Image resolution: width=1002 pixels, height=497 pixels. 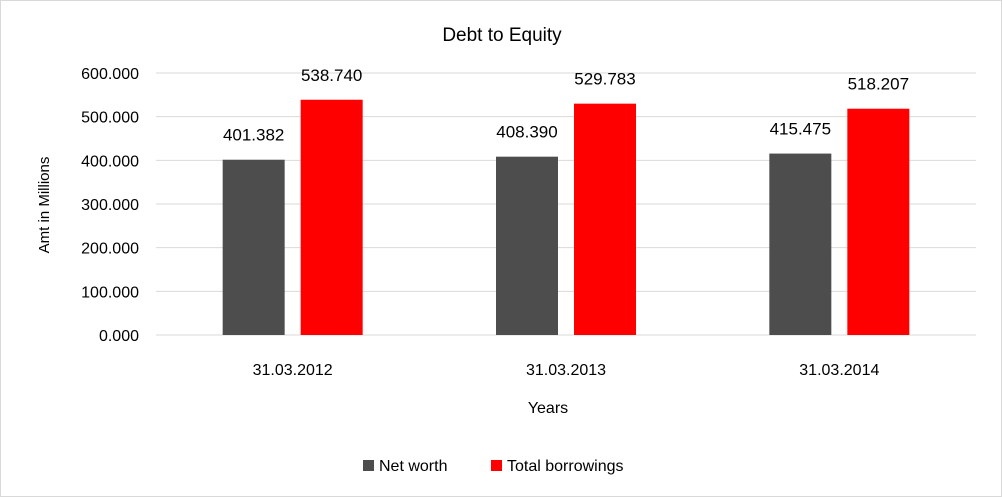 I want to click on y-axis-label: Amt in Millions, so click(x=44, y=205).